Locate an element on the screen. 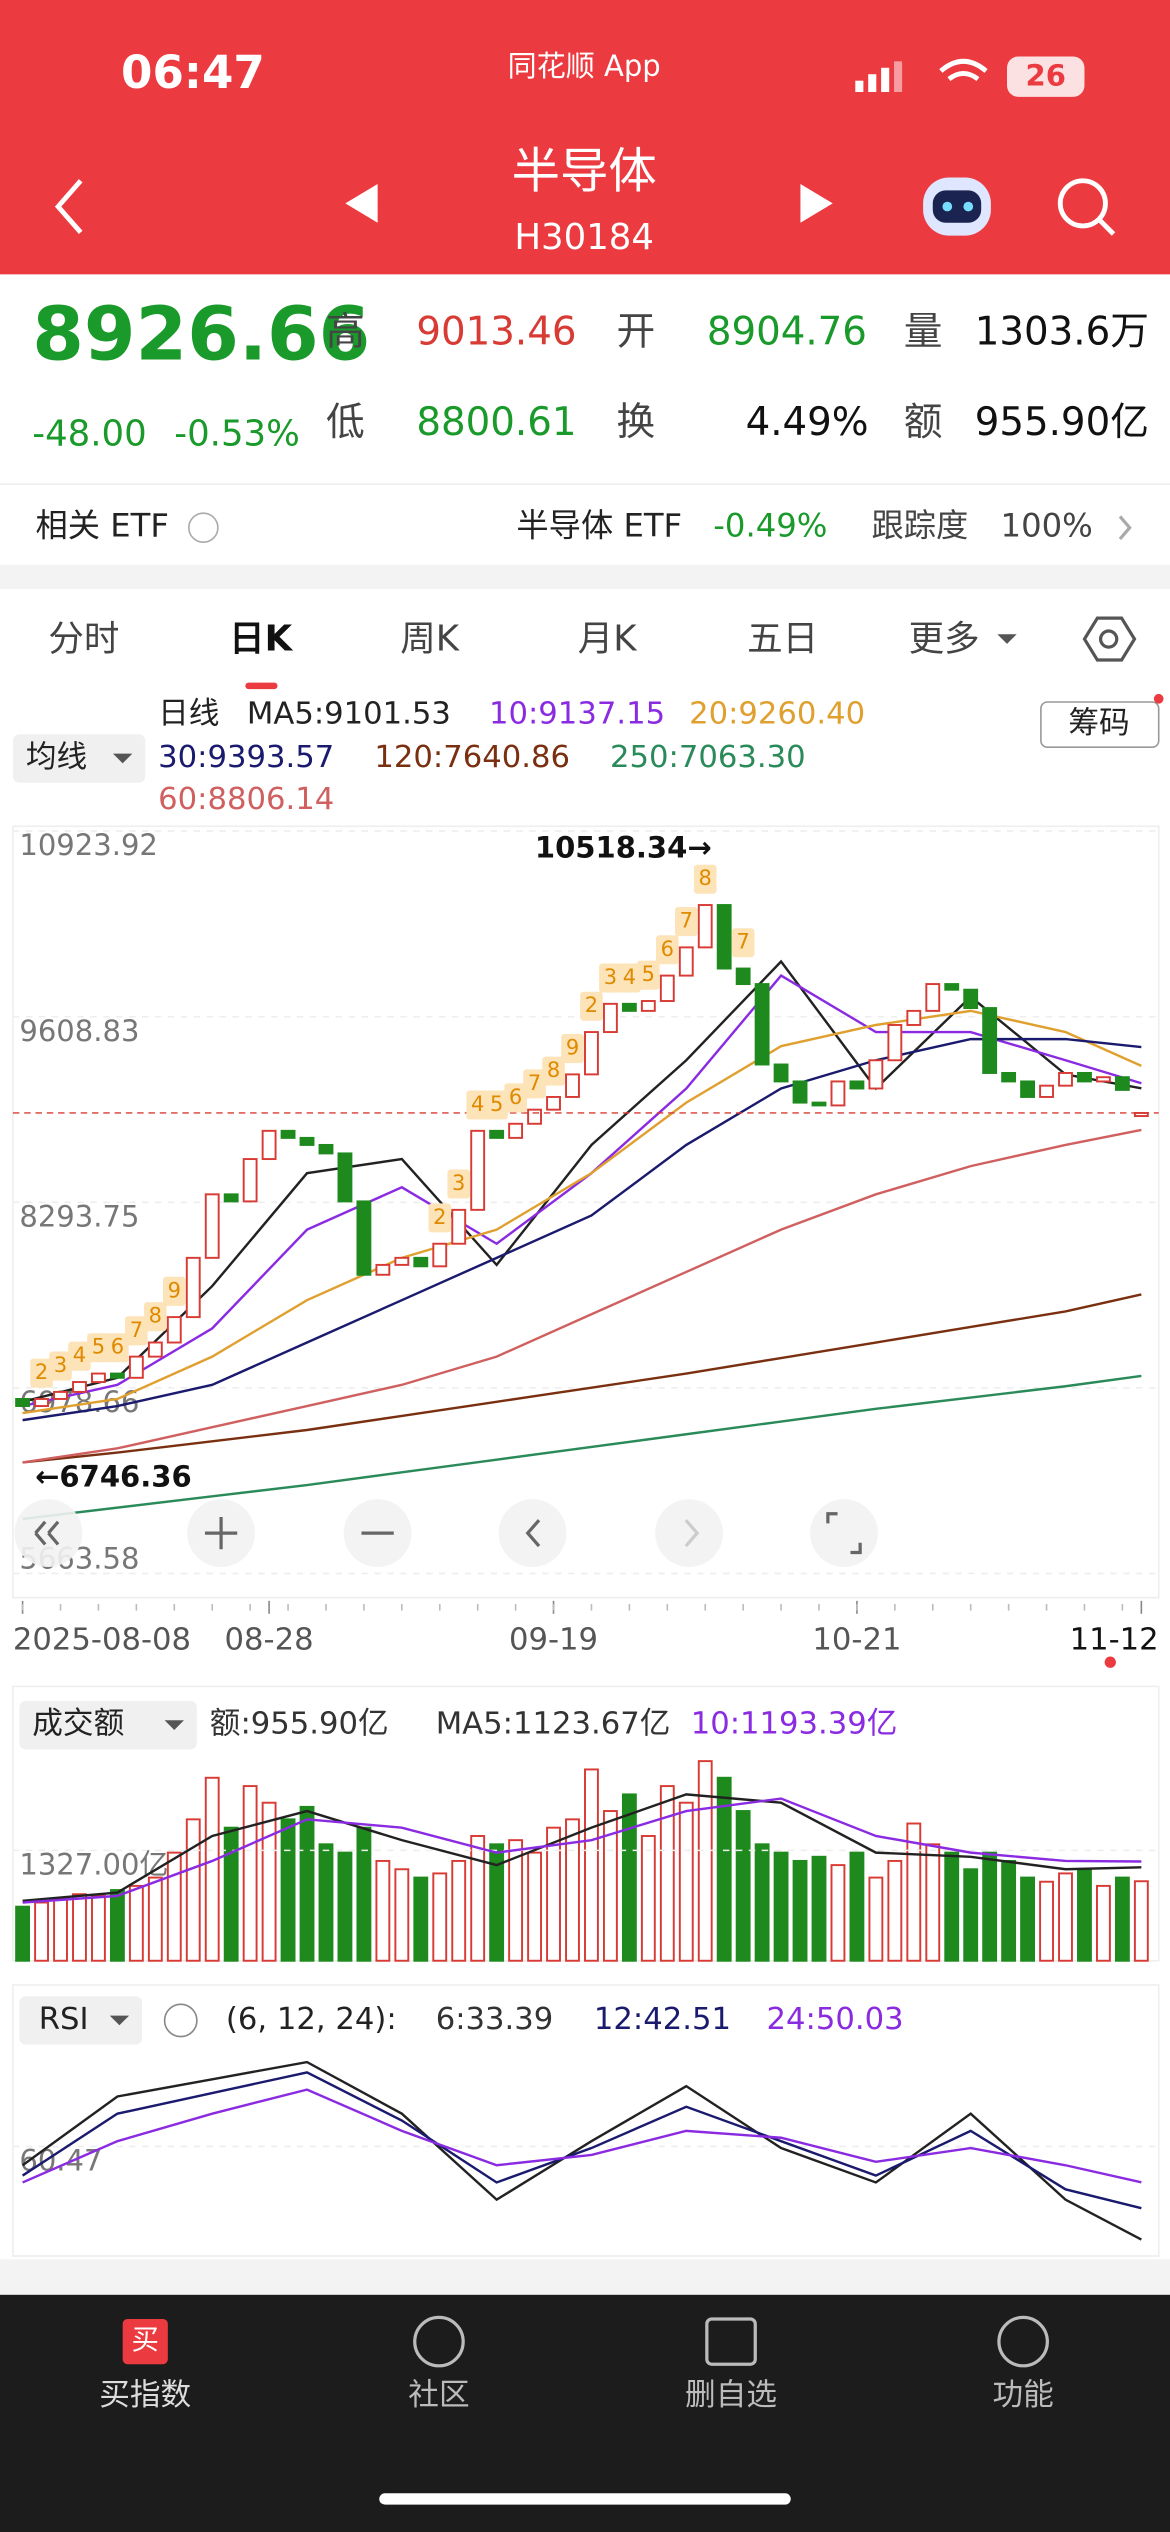 The image size is (1170, 2532). td-mark: 4 is located at coordinates (629, 977).